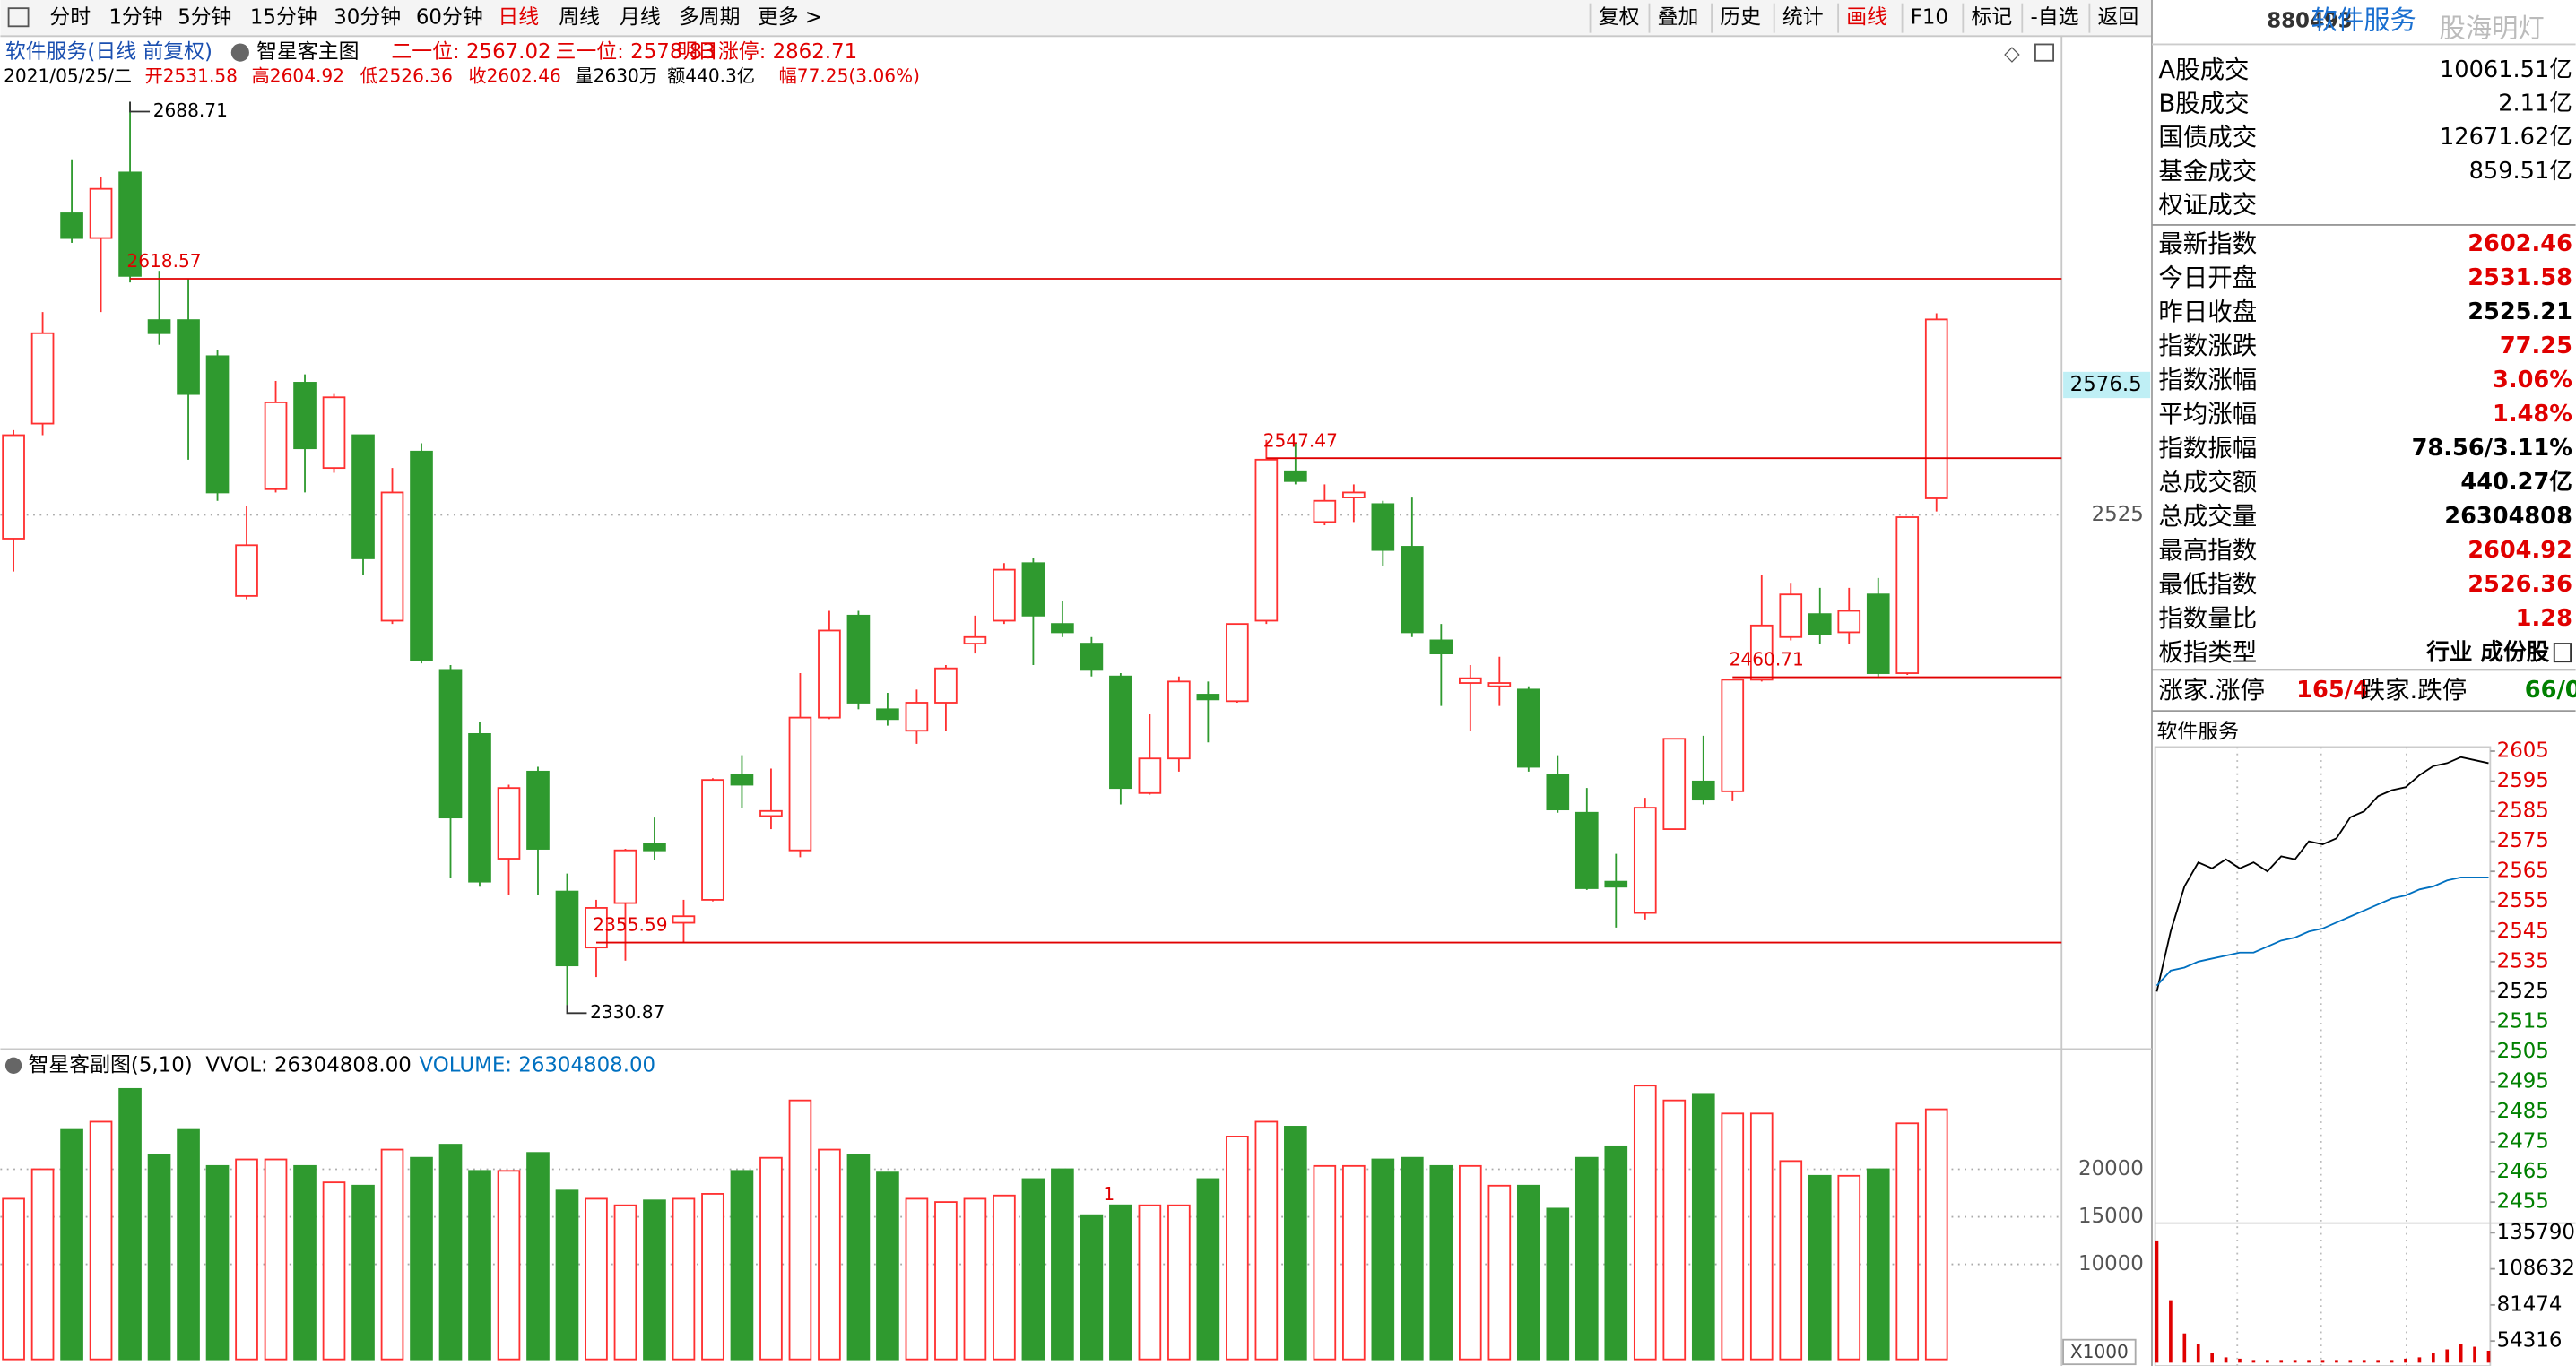 The width and height of the screenshot is (2576, 1366). Describe the element at coordinates (1619, 18) in the screenshot. I see `toolbar-button: 复权` at that location.